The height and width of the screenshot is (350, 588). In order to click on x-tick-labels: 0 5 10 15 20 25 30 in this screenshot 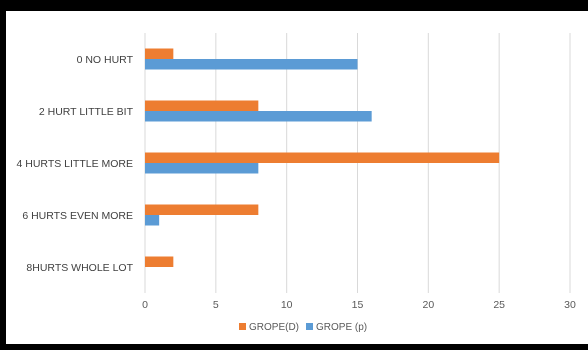, I will do `click(359, 305)`.